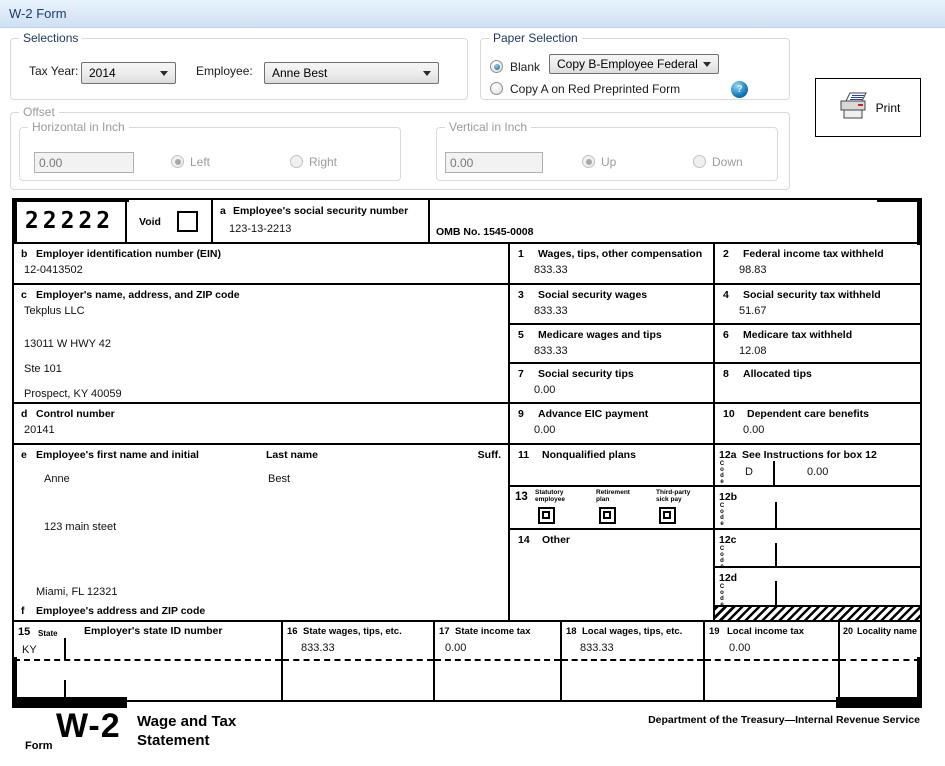 This screenshot has width=945, height=766. Describe the element at coordinates (600, 335) in the screenshot. I see `box5-label: Medicare wages and tips` at that location.